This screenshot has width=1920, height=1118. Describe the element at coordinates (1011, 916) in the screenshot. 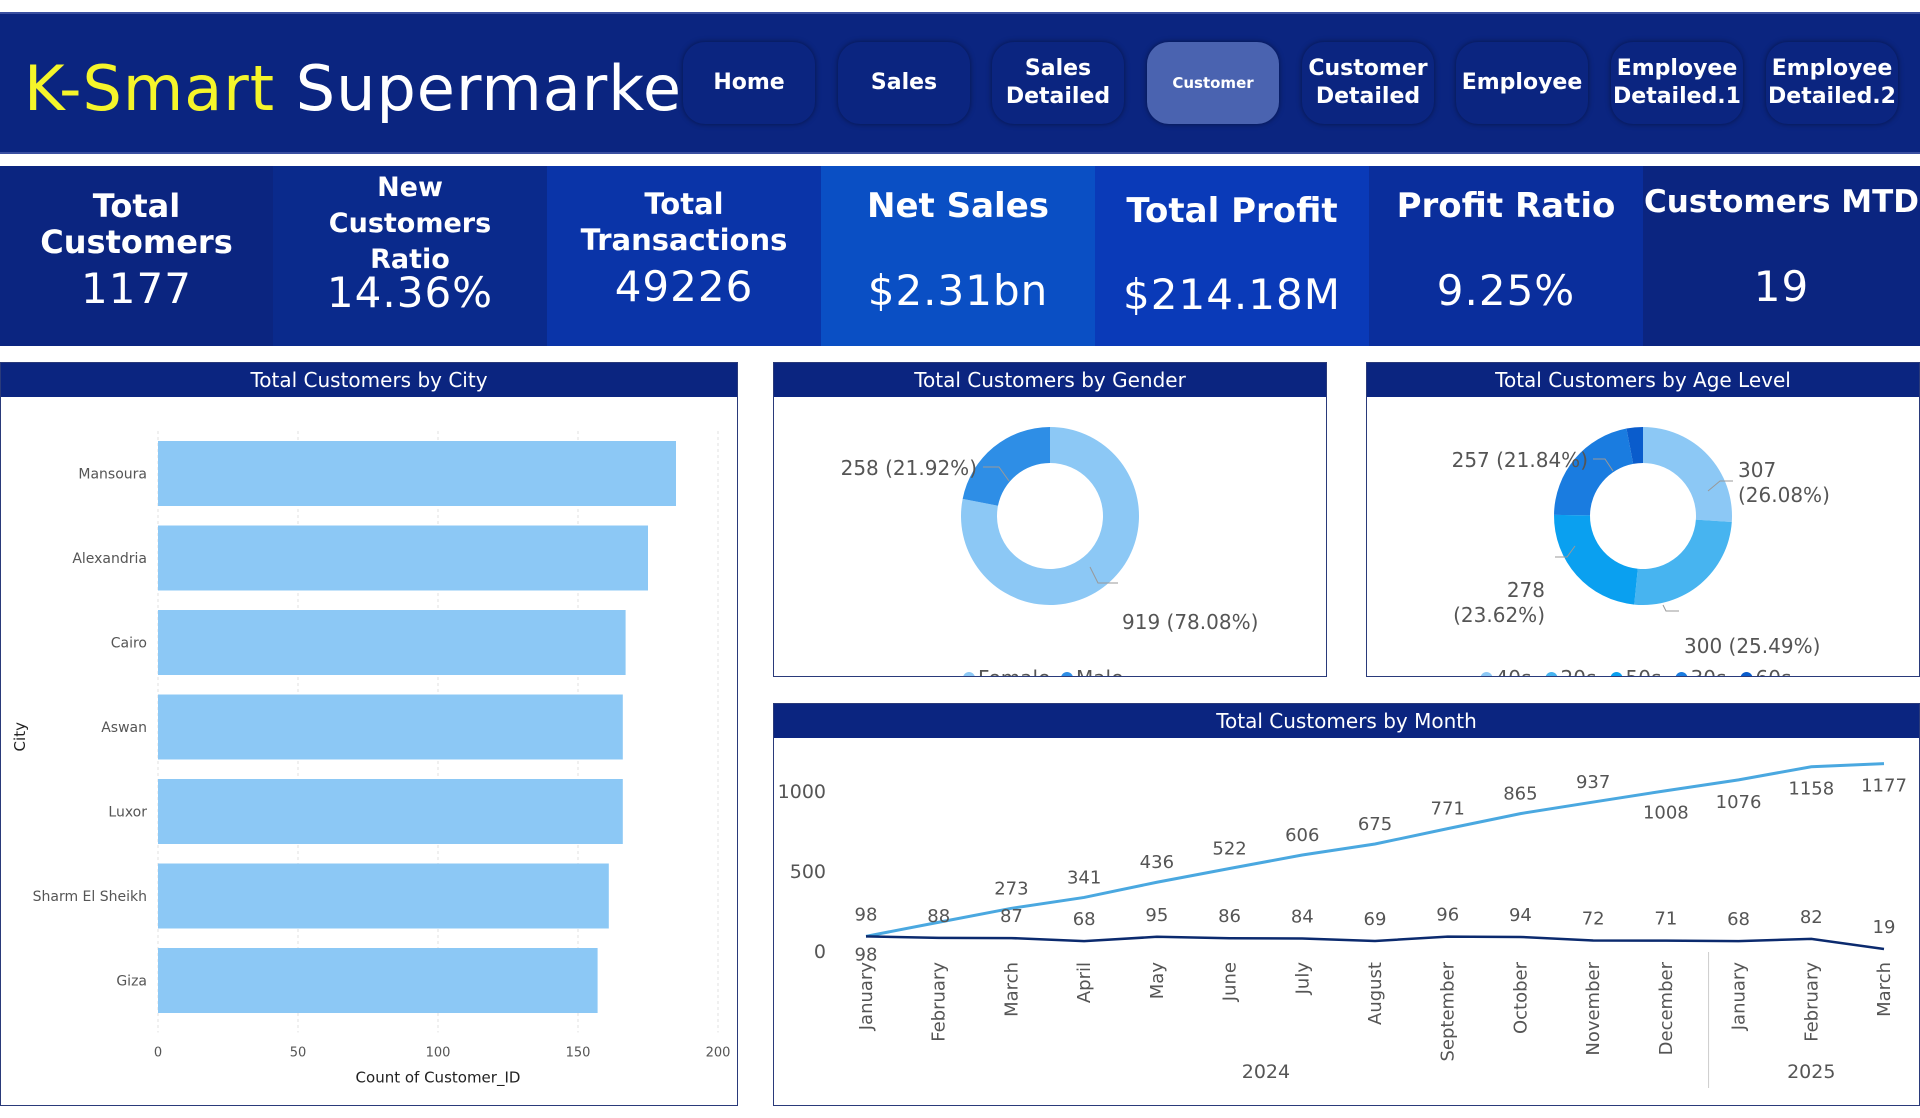

I see `point-label: 87` at that location.